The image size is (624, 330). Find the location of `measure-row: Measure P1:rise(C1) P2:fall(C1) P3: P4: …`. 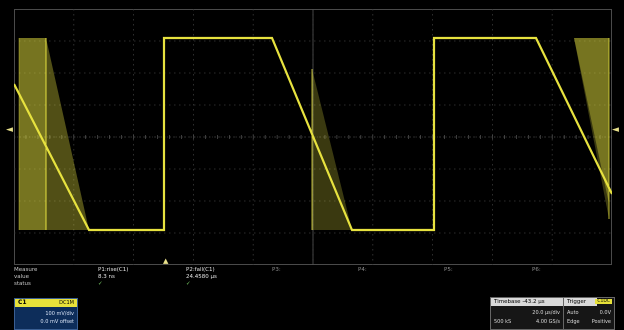

measure-row: Measure P1:rise(C1) P2:fall(C1) P3: P4: … is located at coordinates (313, 270).